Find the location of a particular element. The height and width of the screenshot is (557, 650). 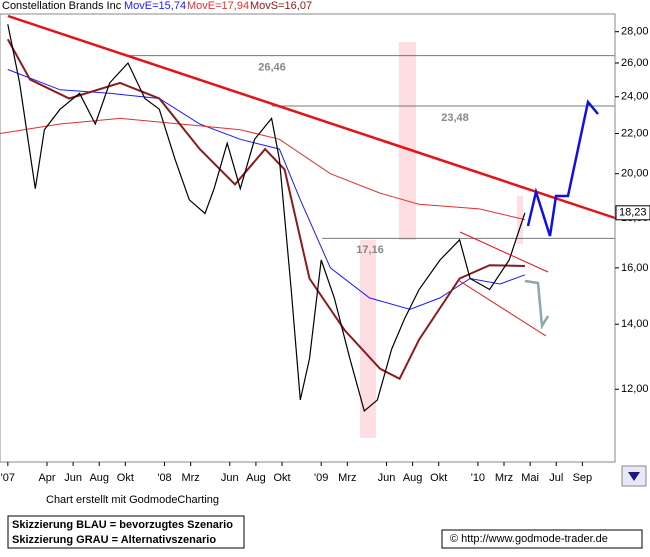

y-tick-label: 22,00 is located at coordinates (635, 133).